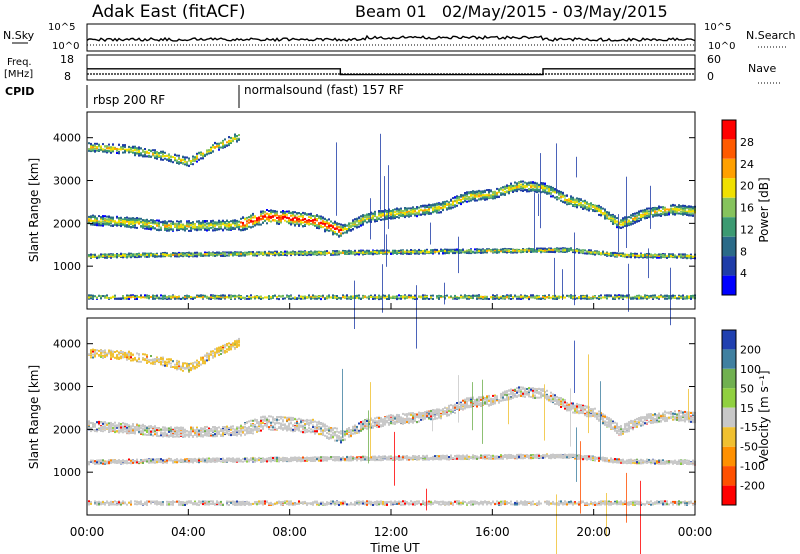 The height and width of the screenshot is (554, 800). What do you see at coordinates (65, 46) in the screenshot?
I see `nsky-tick-bottom: 10^0` at bounding box center [65, 46].